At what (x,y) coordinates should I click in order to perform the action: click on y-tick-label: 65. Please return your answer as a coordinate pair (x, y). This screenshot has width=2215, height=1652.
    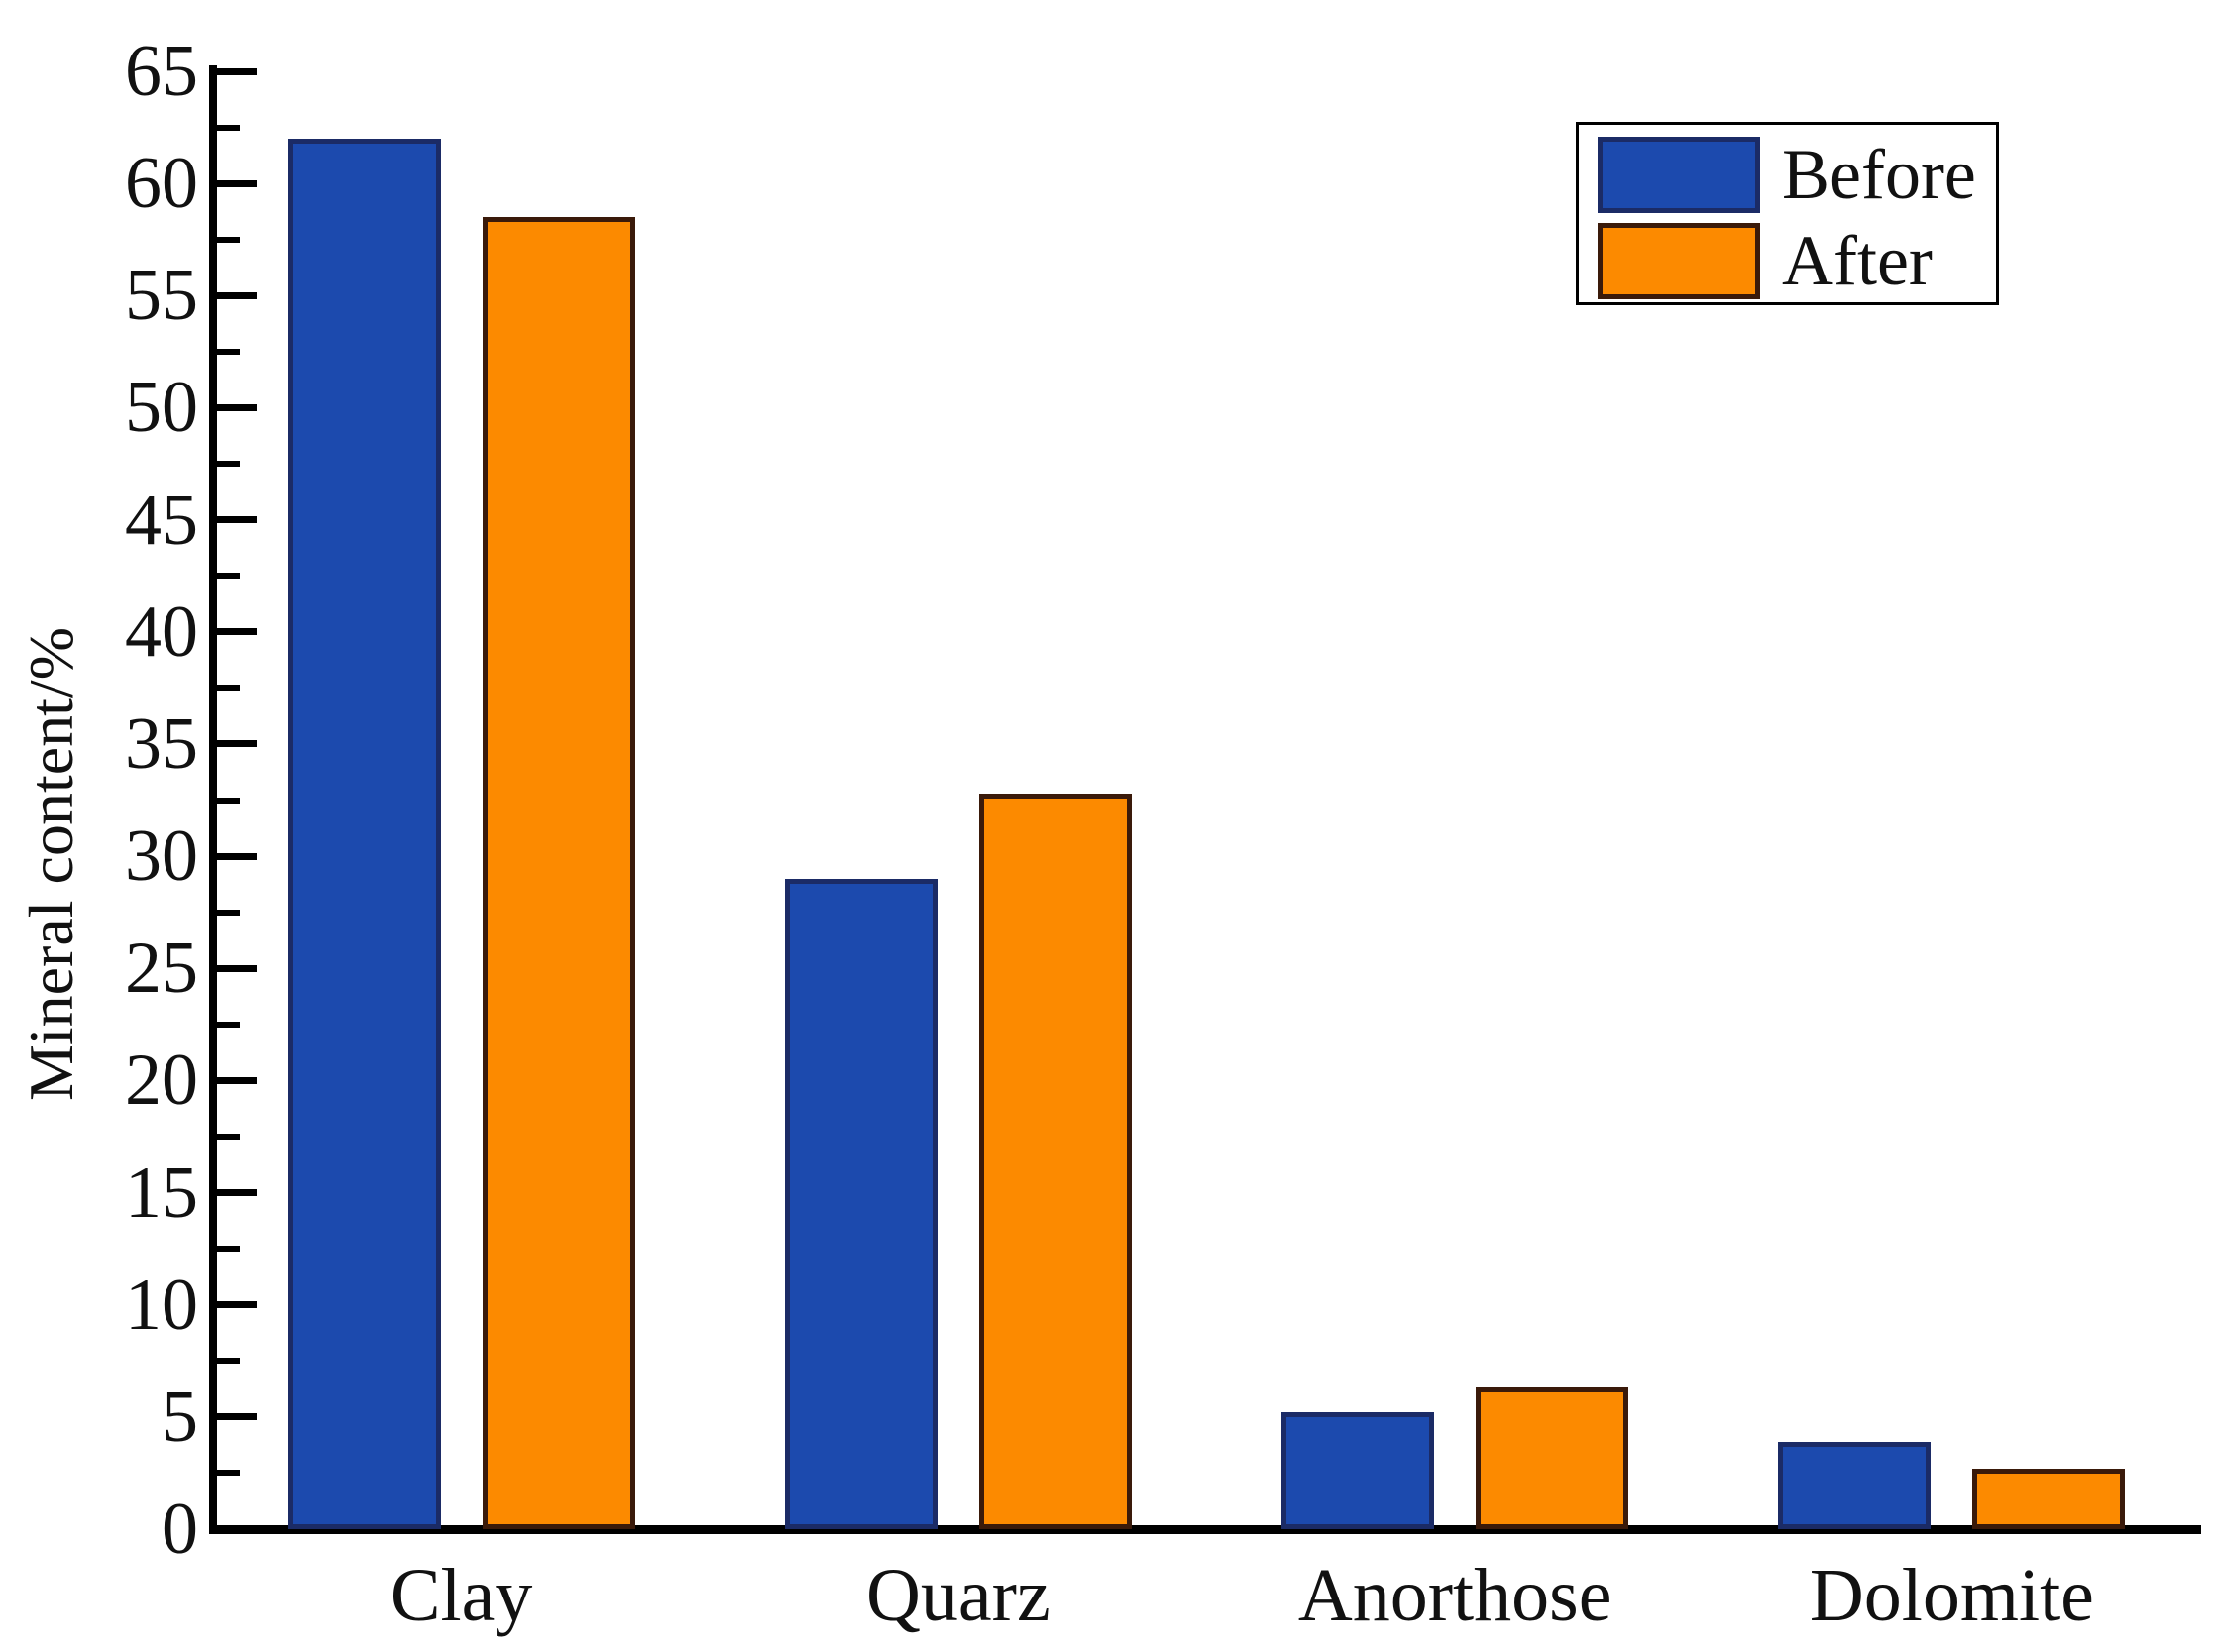
    Looking at the image, I should click on (161, 71).